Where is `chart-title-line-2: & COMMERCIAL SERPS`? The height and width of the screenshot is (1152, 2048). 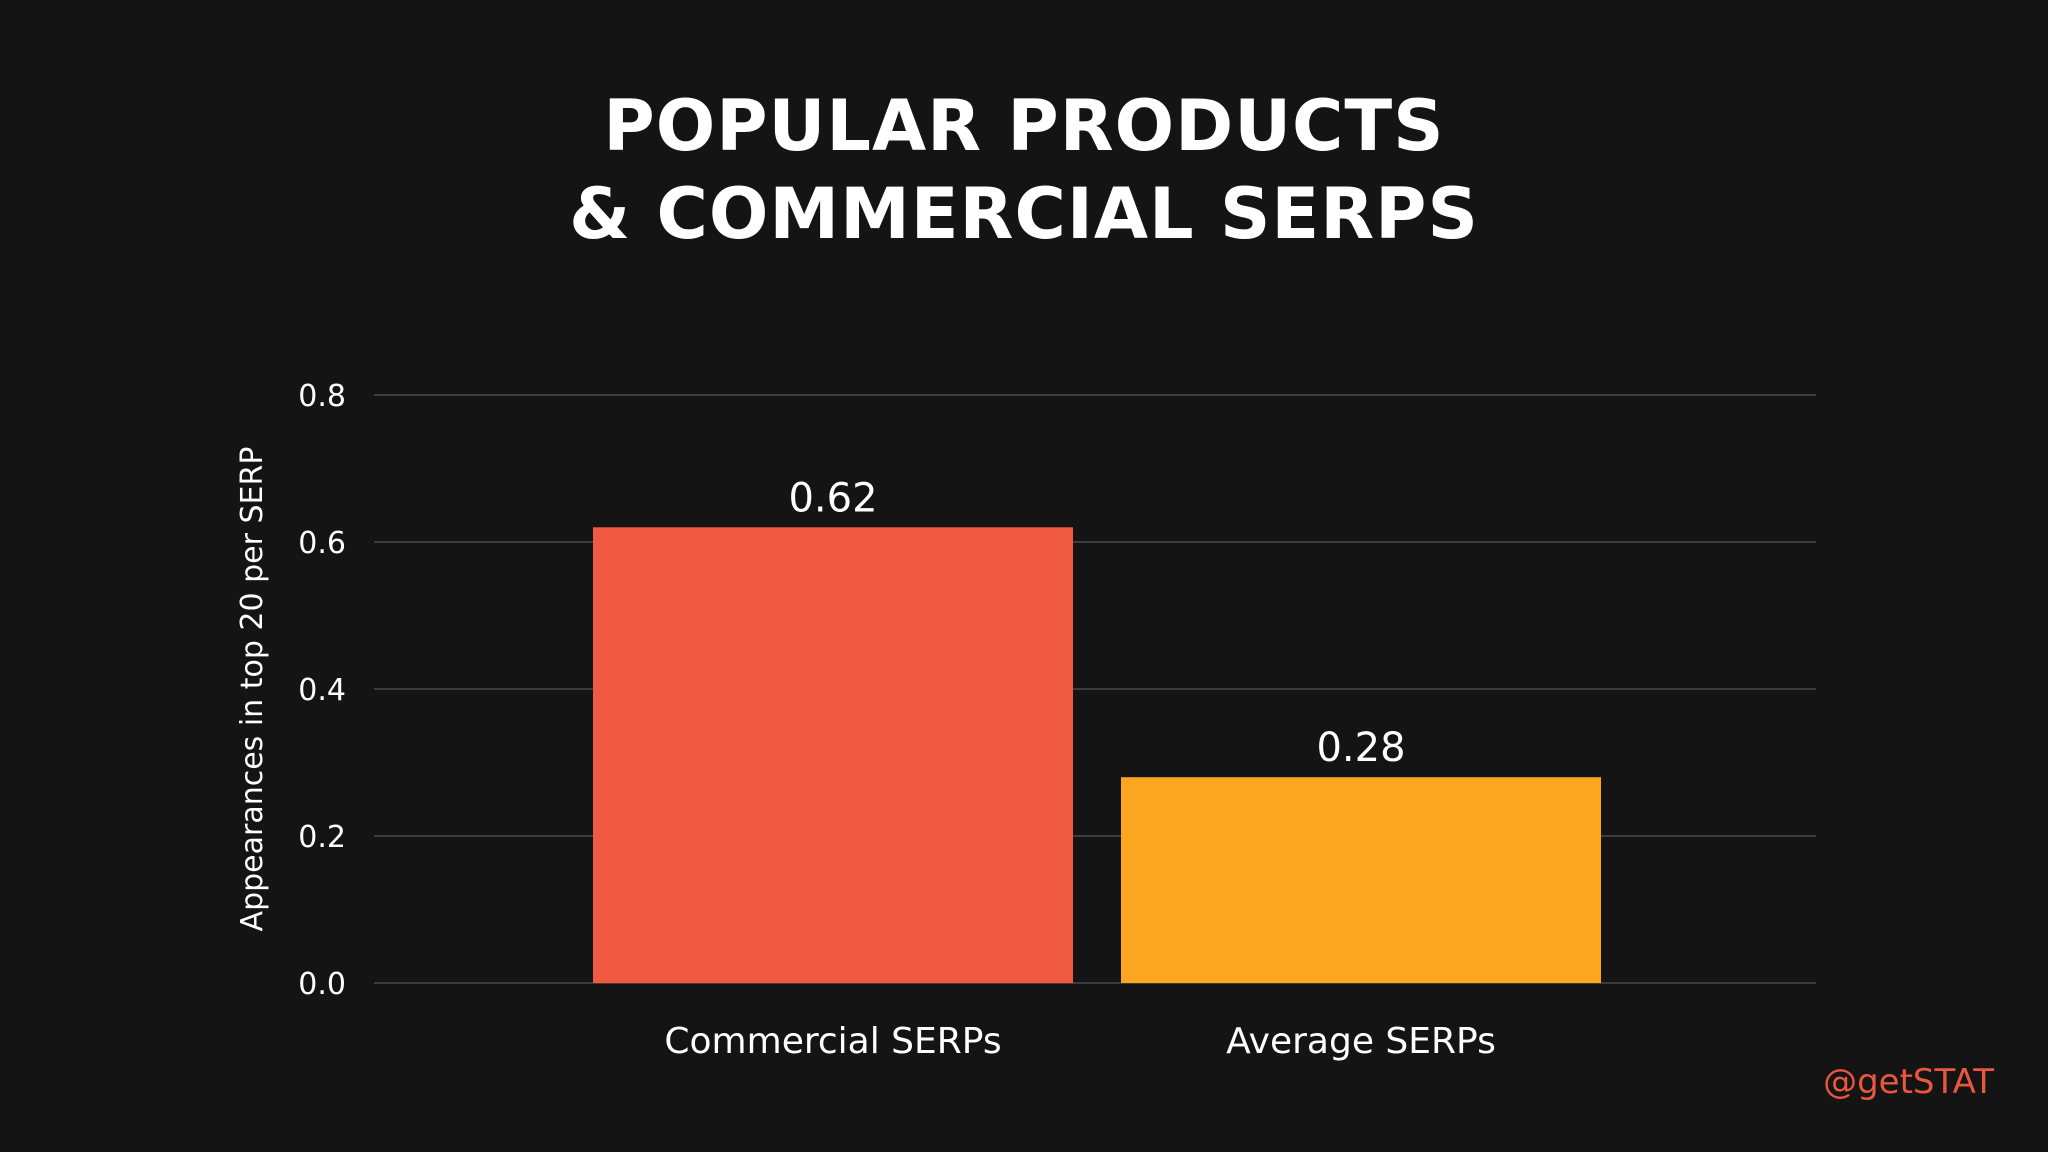
chart-title-line-2: & COMMERCIAL SERPS is located at coordinates (1024, 214).